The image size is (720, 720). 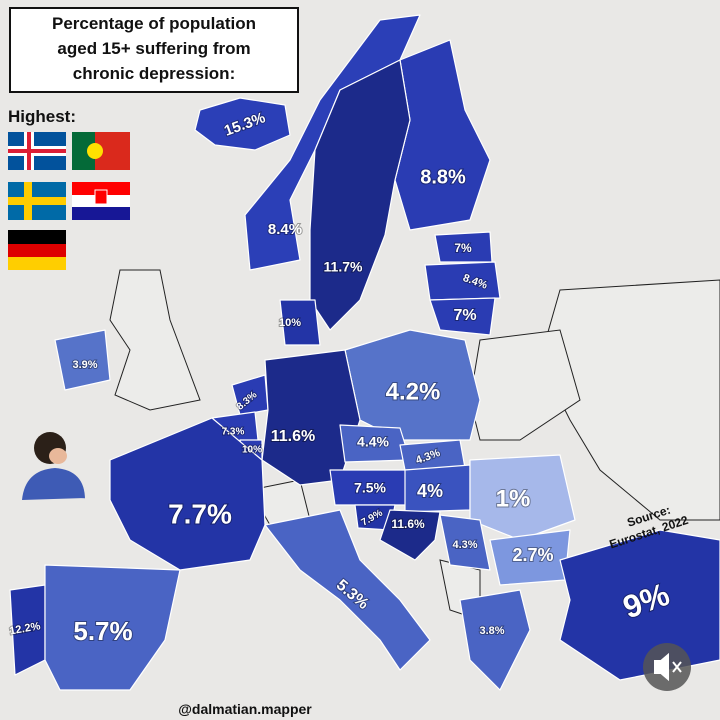 I want to click on poland, so click(x=412, y=385).